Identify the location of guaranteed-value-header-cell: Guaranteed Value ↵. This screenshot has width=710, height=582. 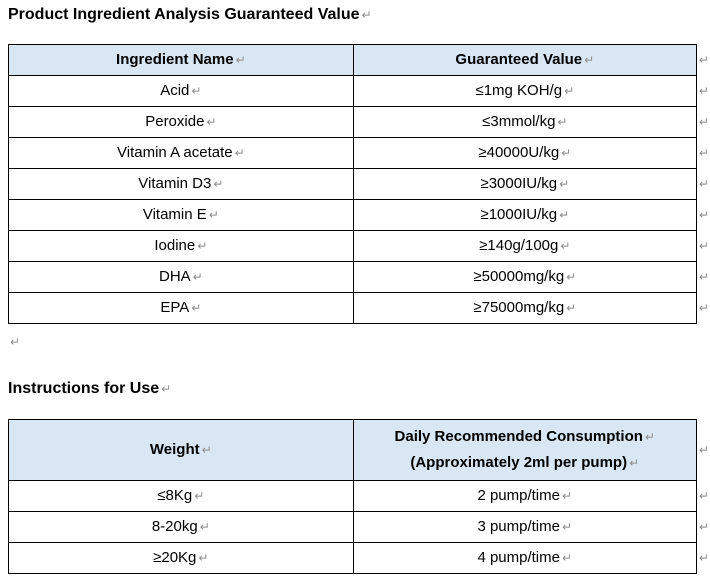
(524, 60).